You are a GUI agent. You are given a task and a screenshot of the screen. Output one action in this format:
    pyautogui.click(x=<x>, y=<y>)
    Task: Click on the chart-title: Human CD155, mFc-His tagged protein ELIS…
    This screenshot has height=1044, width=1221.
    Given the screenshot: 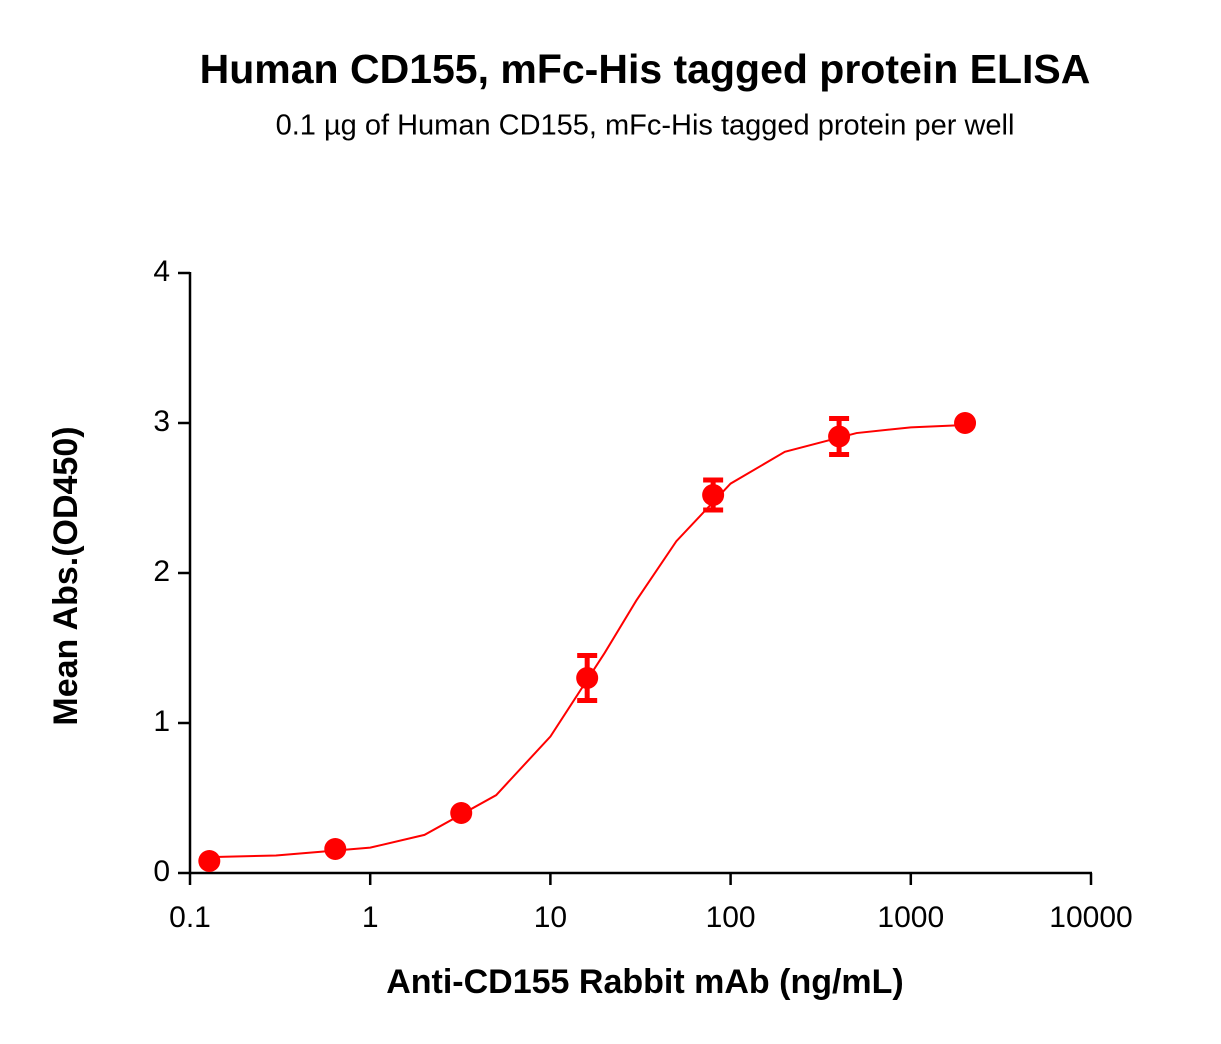 What is the action you would take?
    pyautogui.click(x=645, y=69)
    